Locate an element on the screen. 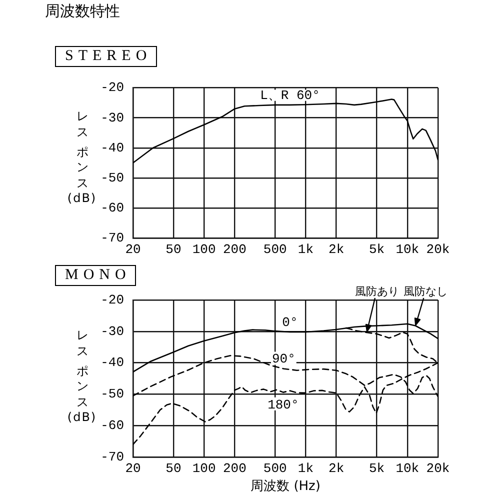 This screenshot has width=500, height=500. chart-subtitle: STEREO is located at coordinates (106, 56).